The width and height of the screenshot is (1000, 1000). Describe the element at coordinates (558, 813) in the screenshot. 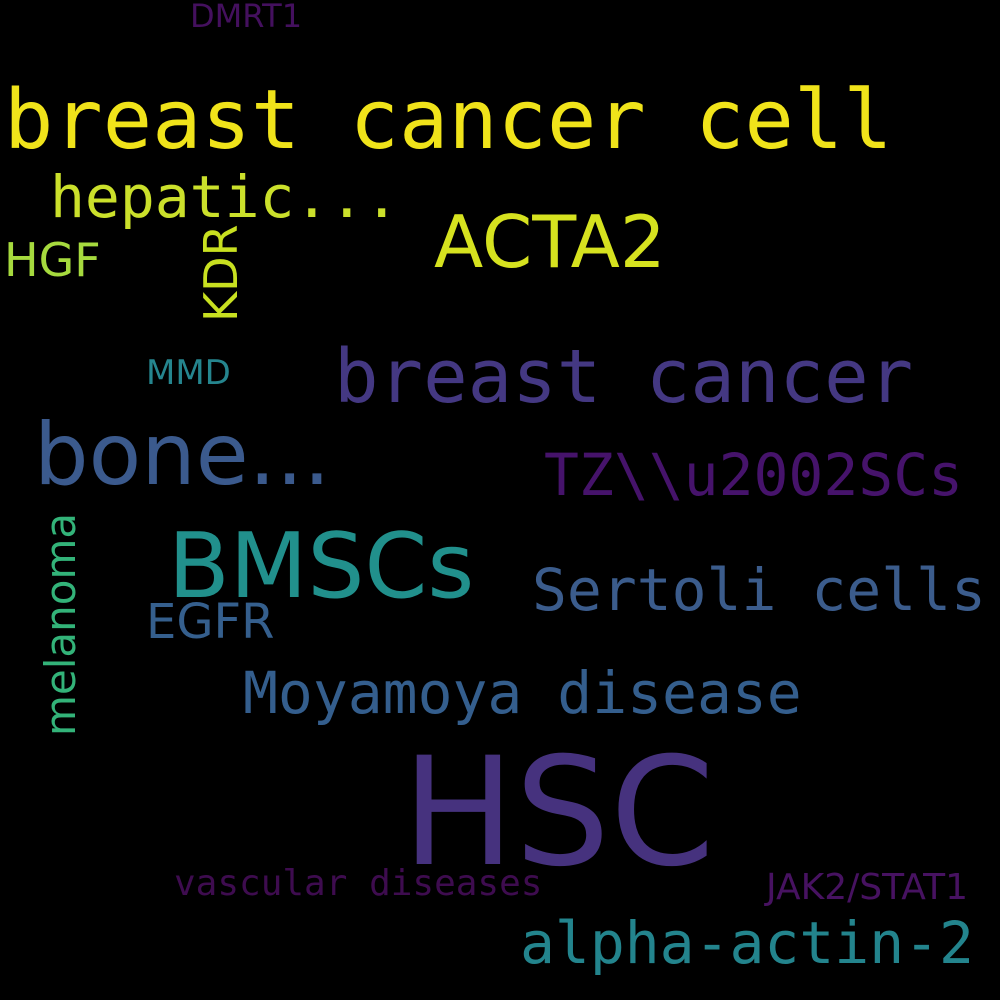

I see `word-hsc: HSC` at that location.